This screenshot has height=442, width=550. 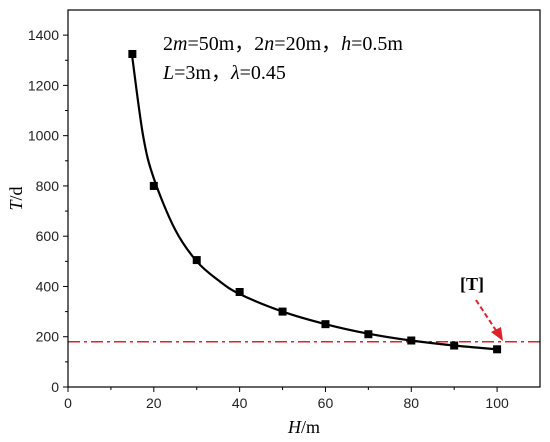 What do you see at coordinates (48, 337) in the screenshot?
I see `y-tick-label: 200` at bounding box center [48, 337].